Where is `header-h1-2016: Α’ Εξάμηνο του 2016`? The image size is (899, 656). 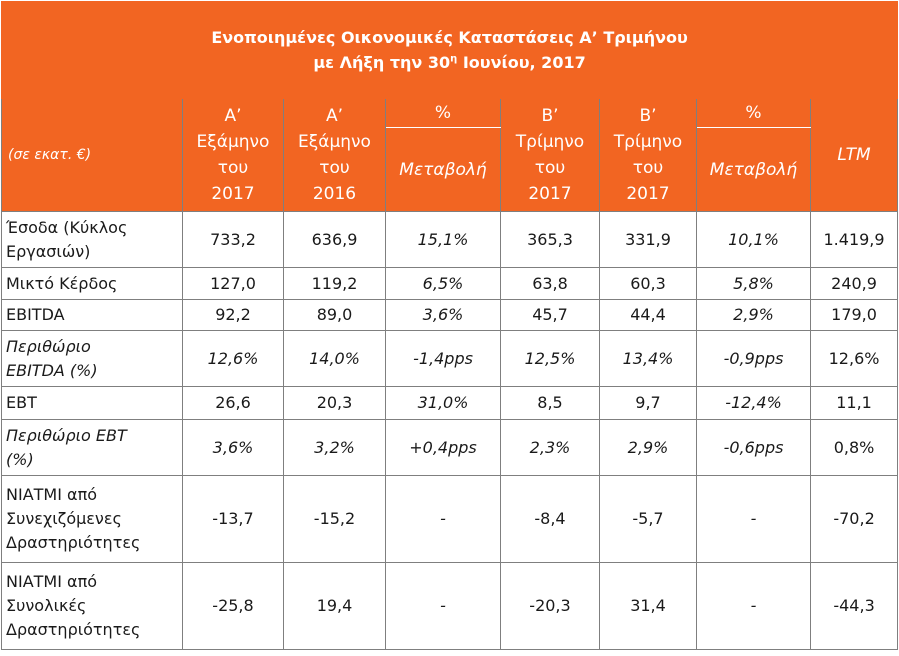
header-h1-2016: Α’ Εξάμηνο του 2016 is located at coordinates (334, 155).